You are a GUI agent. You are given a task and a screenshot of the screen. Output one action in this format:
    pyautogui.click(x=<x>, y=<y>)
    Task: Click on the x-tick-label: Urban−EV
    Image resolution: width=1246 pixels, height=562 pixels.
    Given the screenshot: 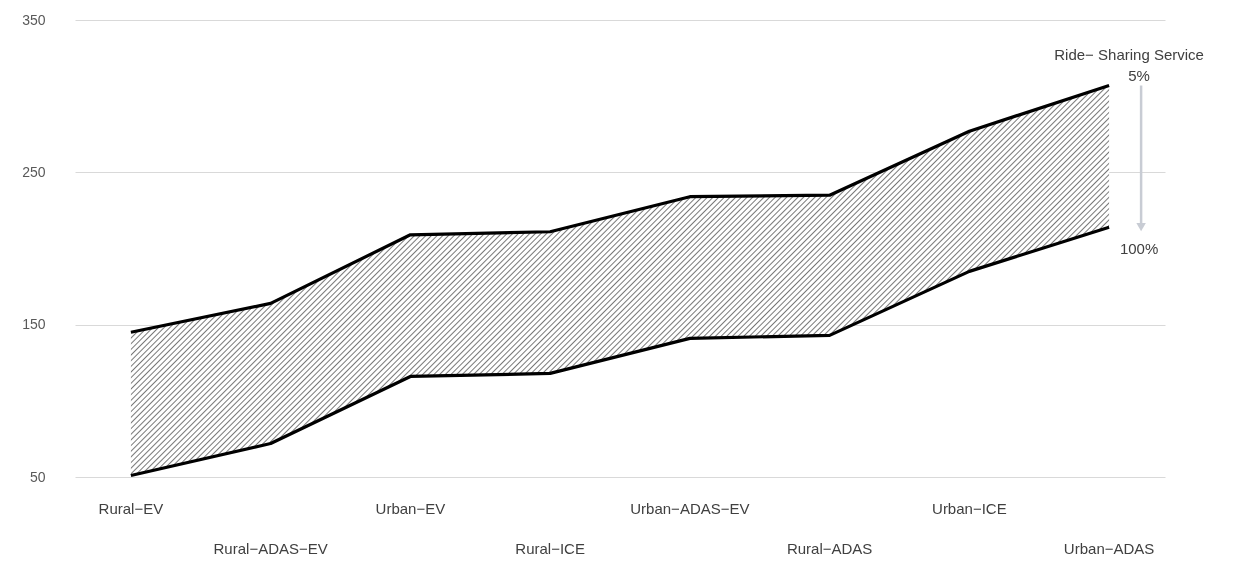 What is the action you would take?
    pyautogui.click(x=410, y=508)
    